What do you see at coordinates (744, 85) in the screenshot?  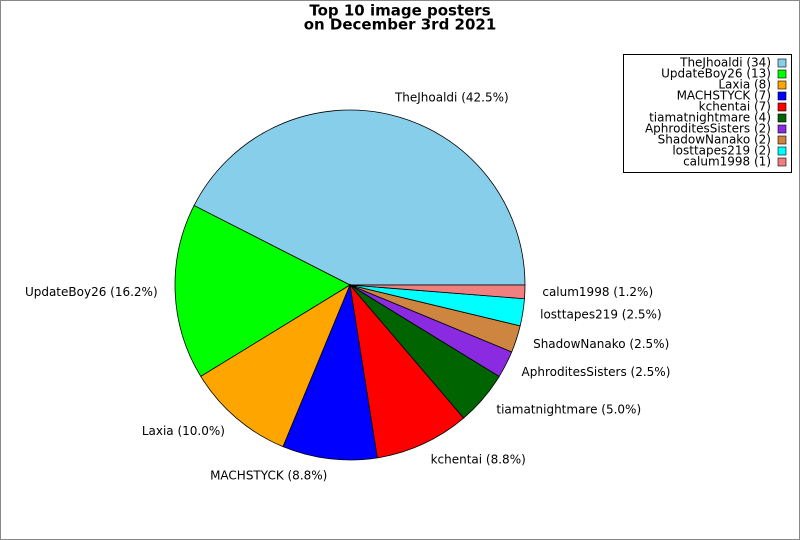 I see `legend-label: Laxia (8)` at bounding box center [744, 85].